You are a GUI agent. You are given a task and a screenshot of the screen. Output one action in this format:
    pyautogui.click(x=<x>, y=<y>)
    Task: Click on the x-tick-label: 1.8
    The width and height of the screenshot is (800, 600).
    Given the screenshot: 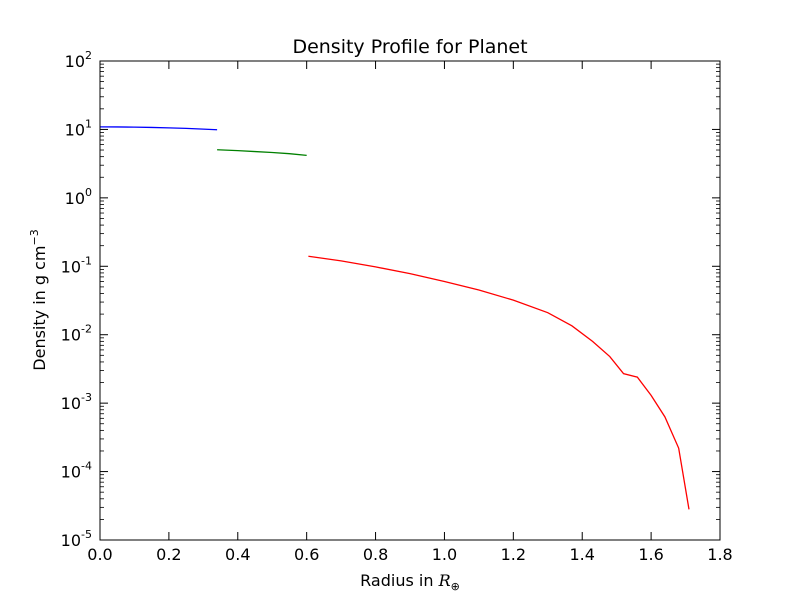 What is the action you would take?
    pyautogui.click(x=719, y=554)
    